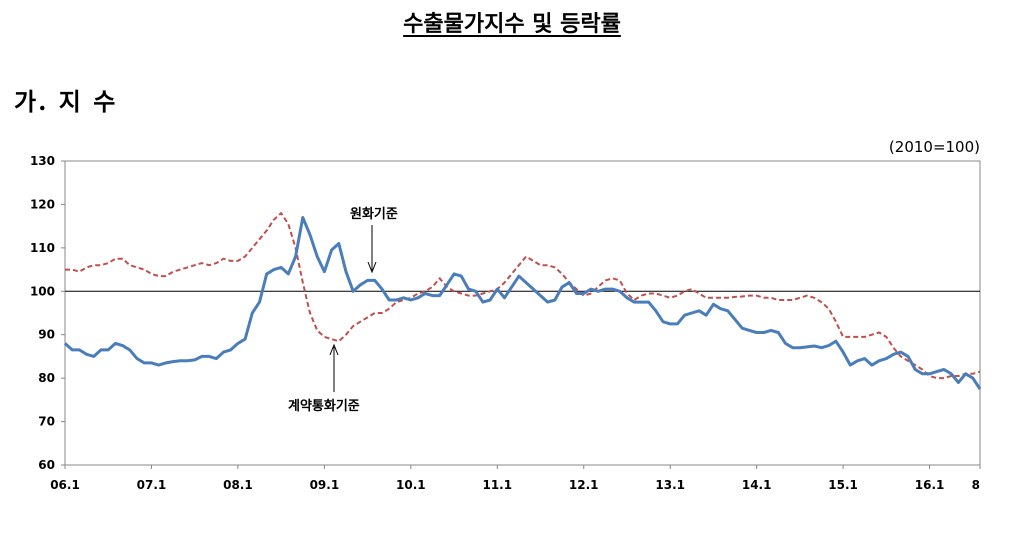 This screenshot has height=534, width=1024. Describe the element at coordinates (374, 214) in the screenshot. I see `annotation-label-krw: 원화기준` at that location.